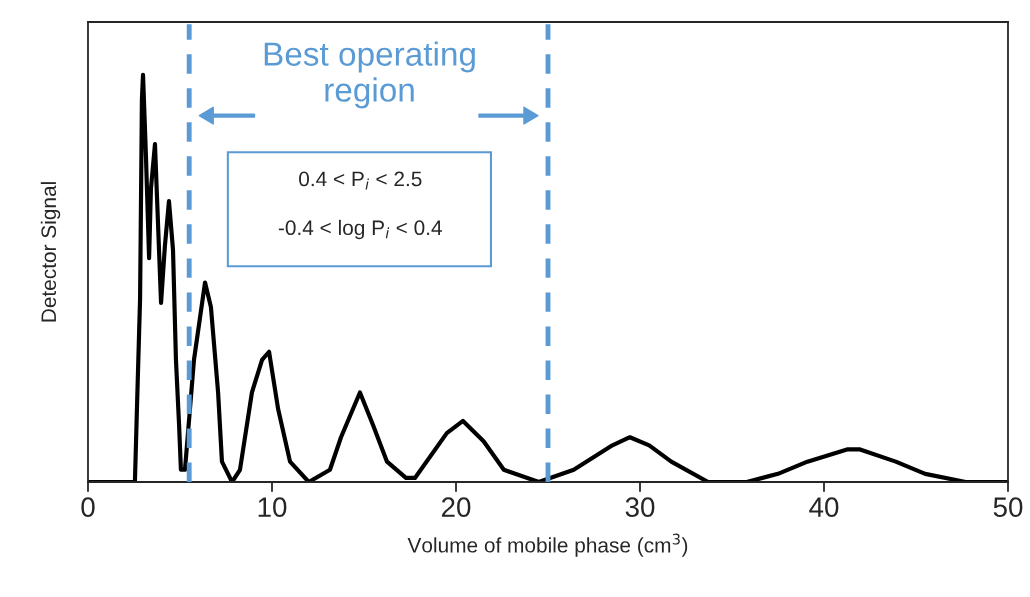 Image resolution: width=1030 pixels, height=597 pixels. What do you see at coordinates (456, 507) in the screenshot?
I see `x-tick-label: 20` at bounding box center [456, 507].